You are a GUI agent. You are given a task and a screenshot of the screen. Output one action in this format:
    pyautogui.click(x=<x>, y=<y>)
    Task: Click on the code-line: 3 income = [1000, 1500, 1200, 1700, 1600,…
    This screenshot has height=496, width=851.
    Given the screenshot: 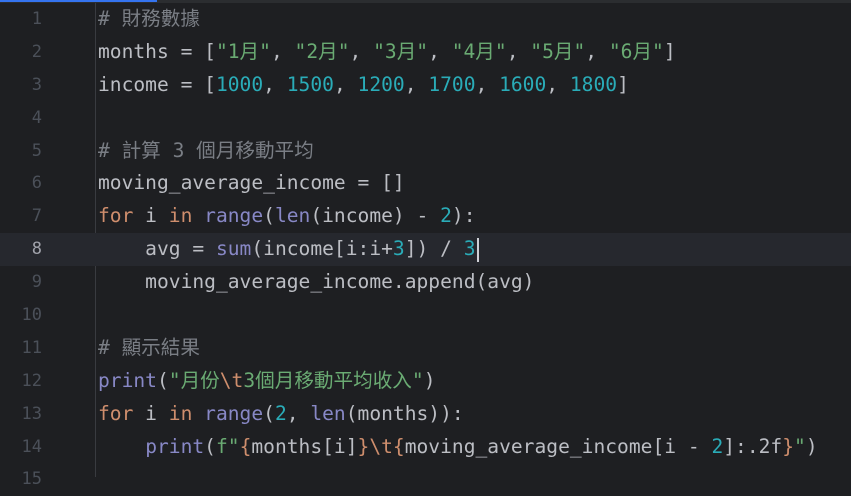 What is the action you would take?
    pyautogui.click(x=425, y=85)
    